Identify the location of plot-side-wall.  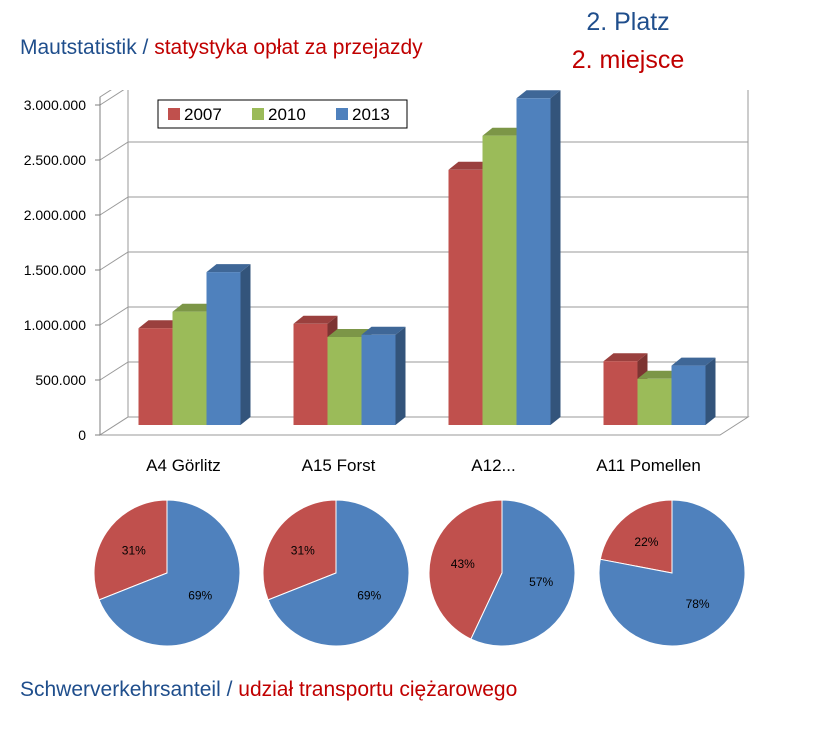
(114, 263).